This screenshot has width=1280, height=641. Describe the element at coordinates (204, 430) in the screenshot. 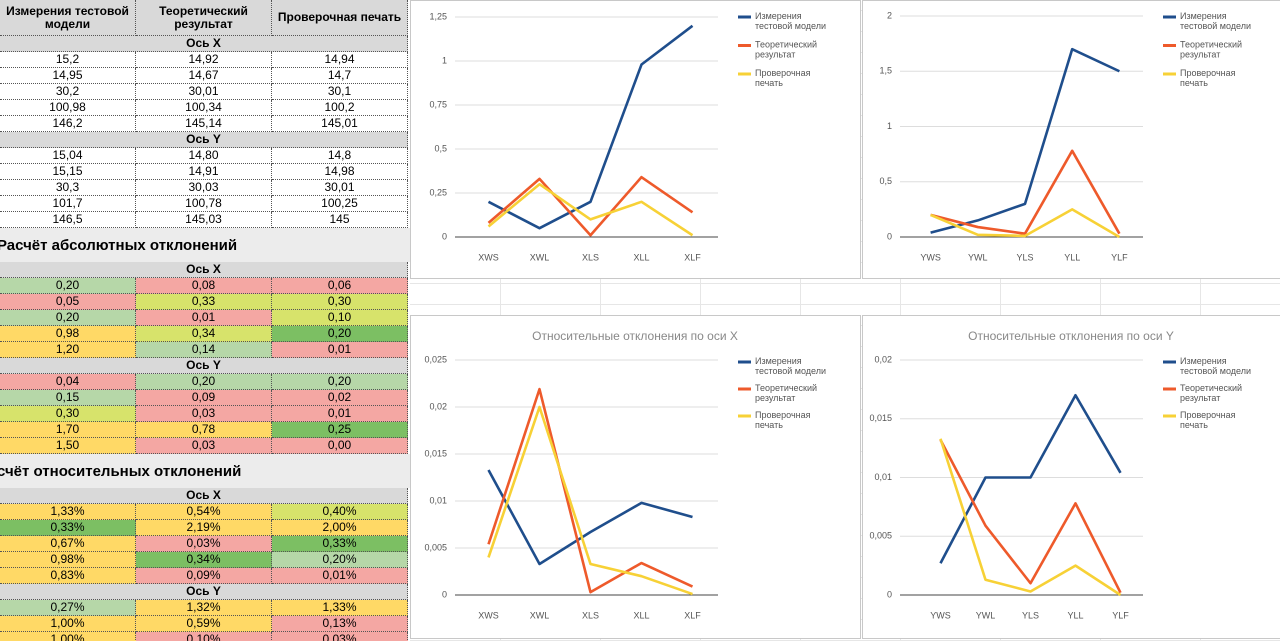

I see `data-cell: 0,78` at that location.